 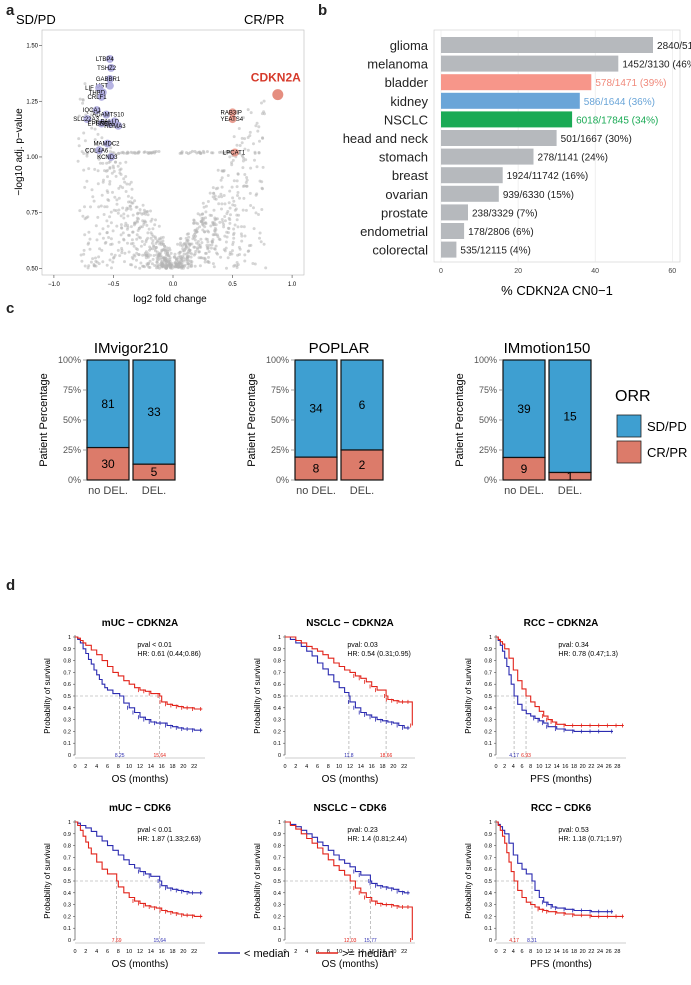 What do you see at coordinates (140, 767) in the screenshot?
I see `km-xtick-label: 12` at bounding box center [140, 767].